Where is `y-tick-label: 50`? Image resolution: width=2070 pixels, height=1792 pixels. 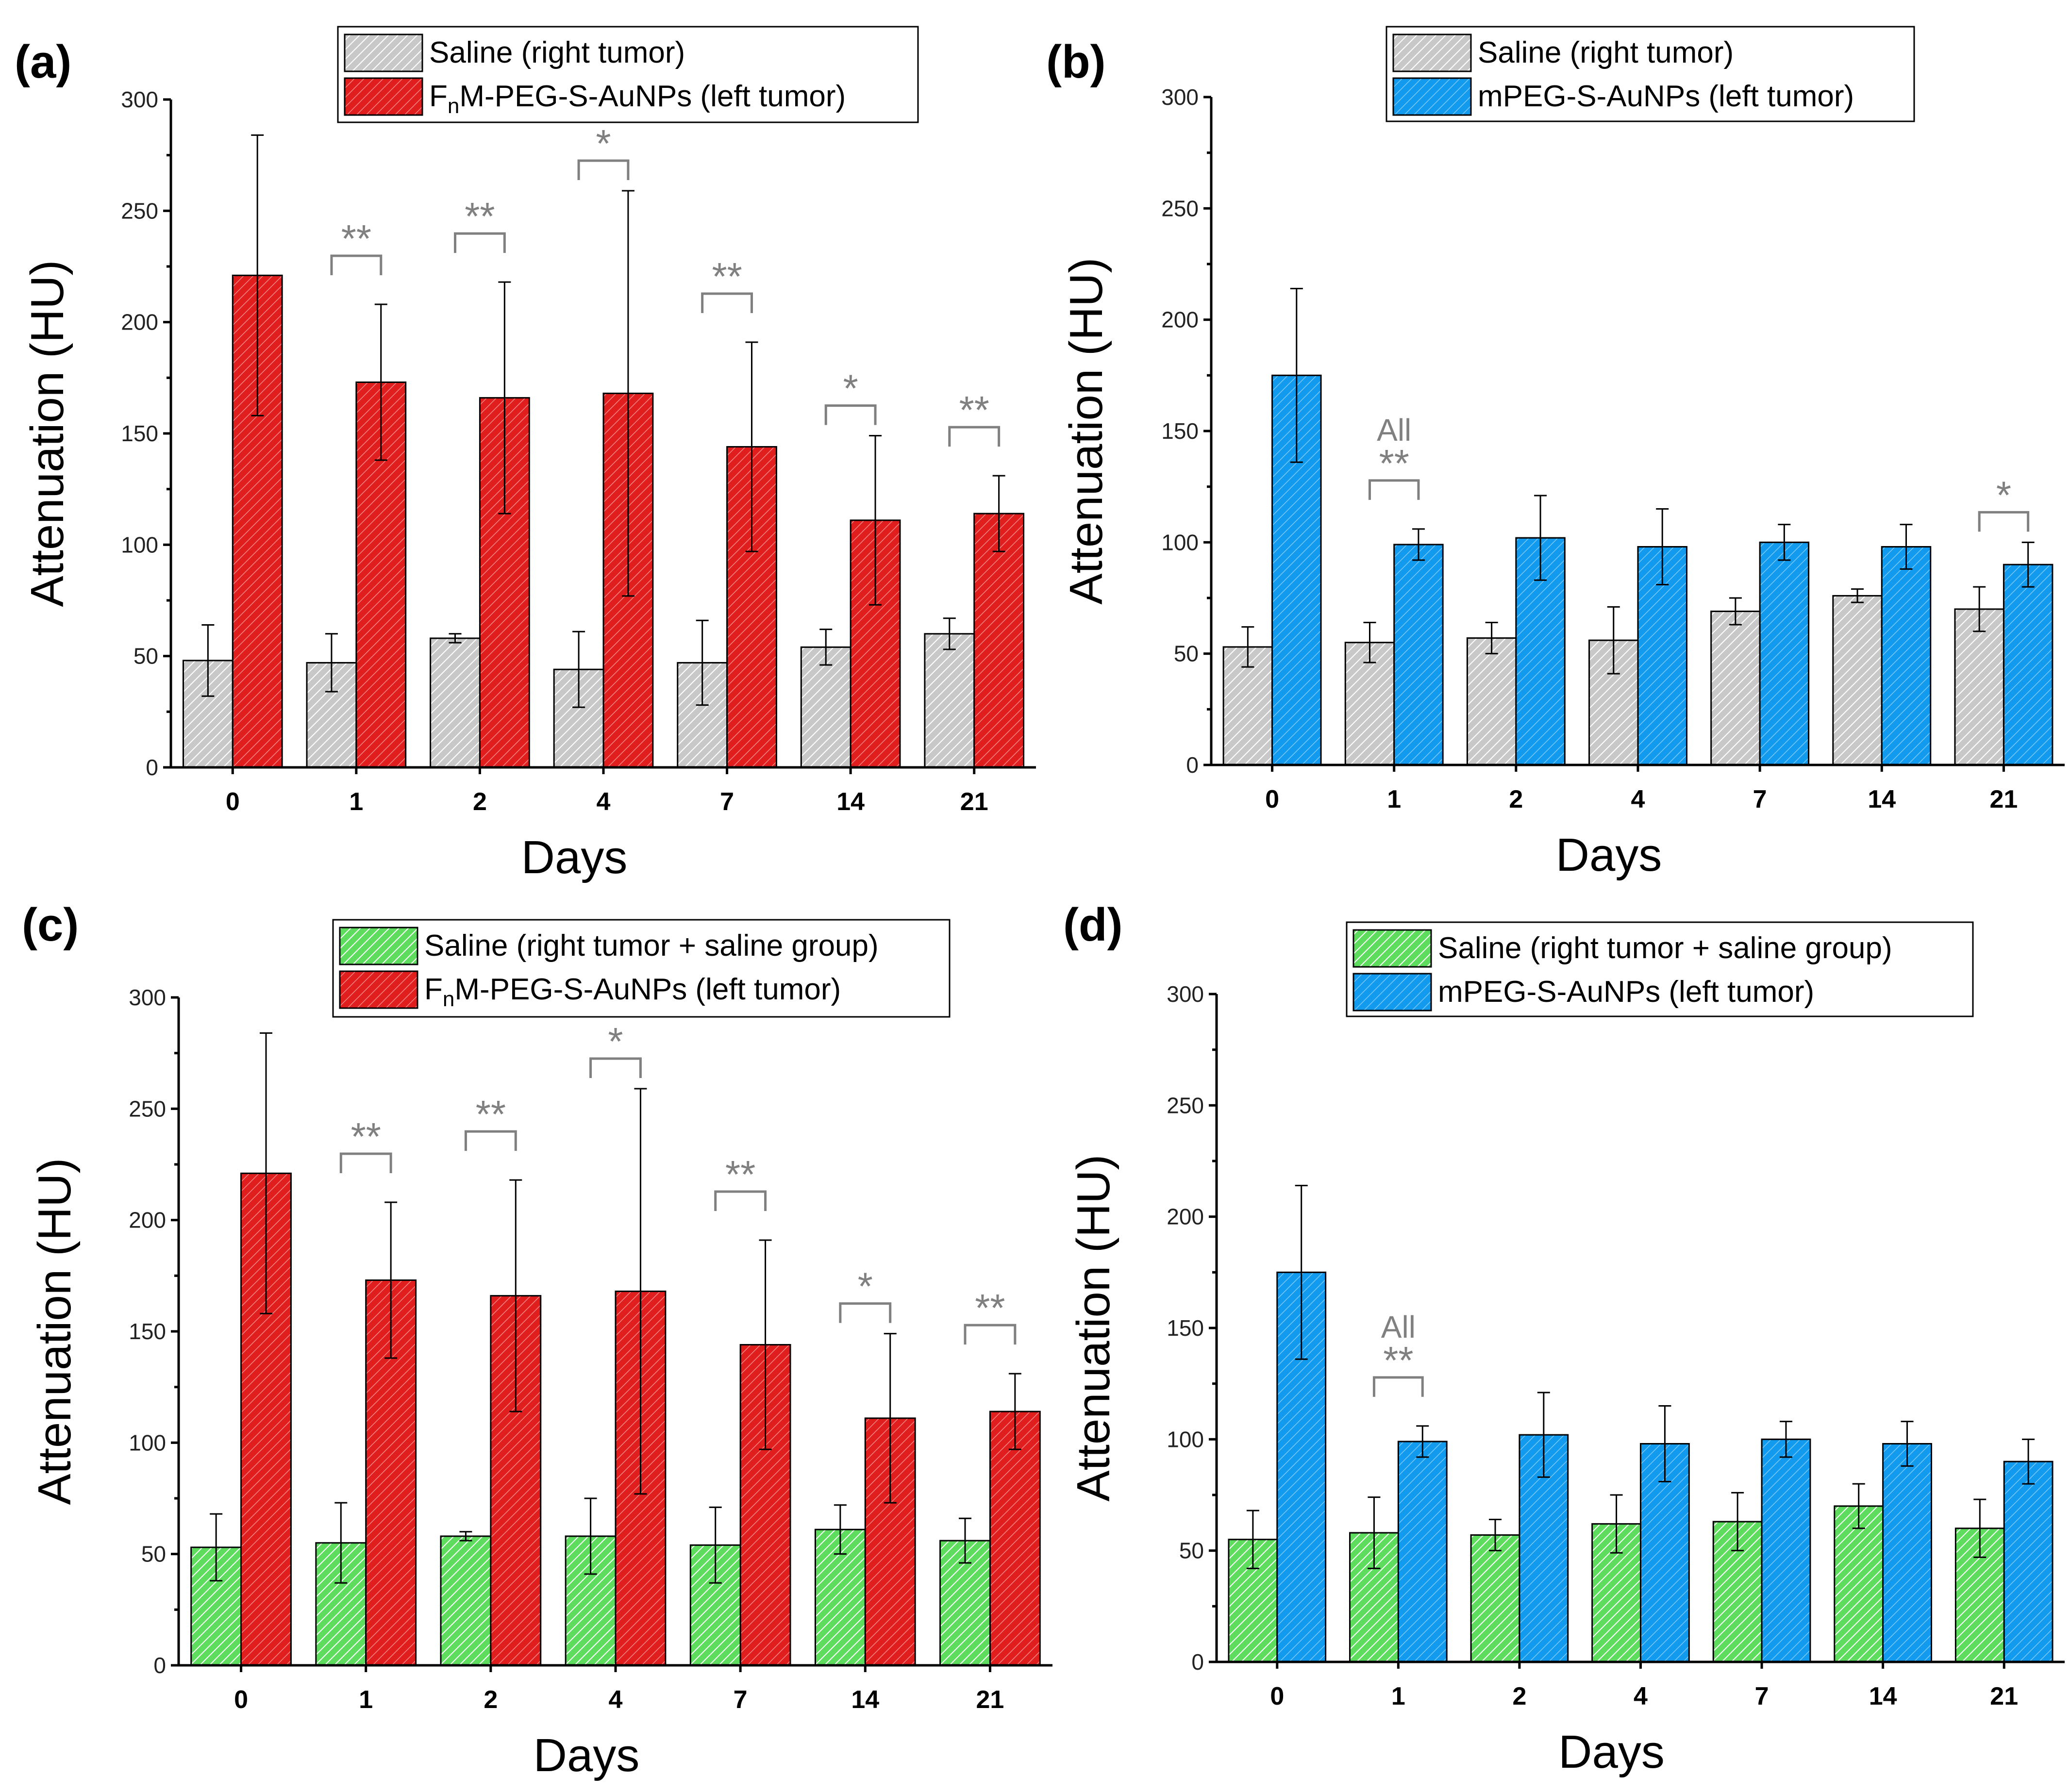
y-tick-label: 50 is located at coordinates (146, 656).